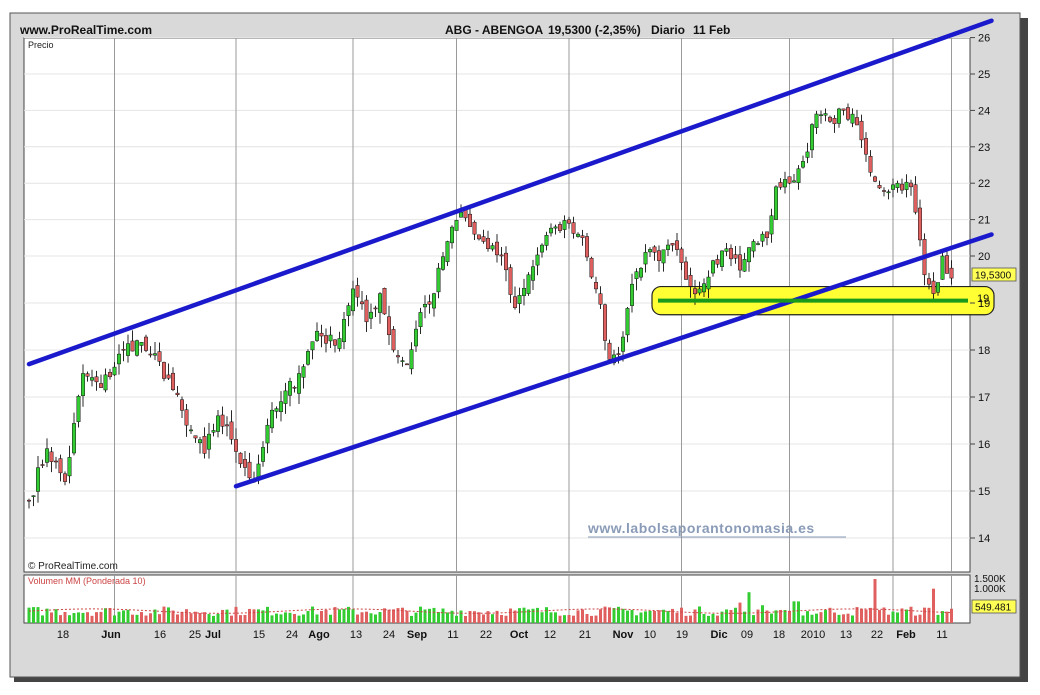 Image resolution: width=1040 pixels, height=695 pixels. Describe the element at coordinates (195, 635) in the screenshot. I see `x-tick-label: 25` at that location.